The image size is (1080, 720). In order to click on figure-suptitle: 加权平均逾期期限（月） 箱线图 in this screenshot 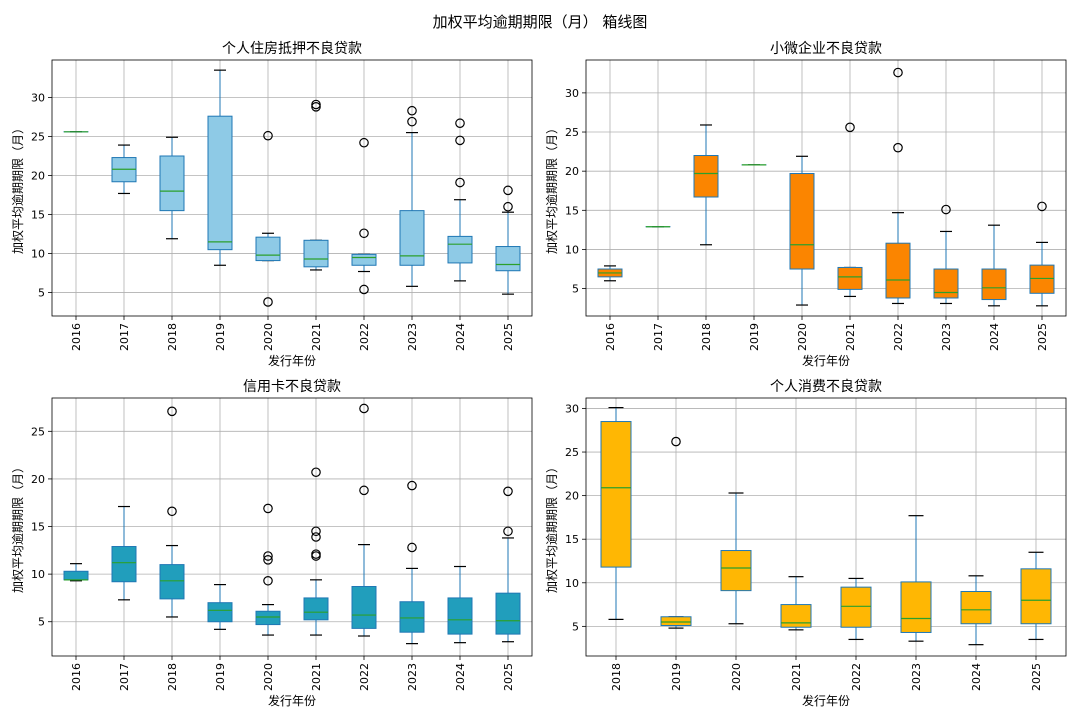, I will do `click(540, 22)`.